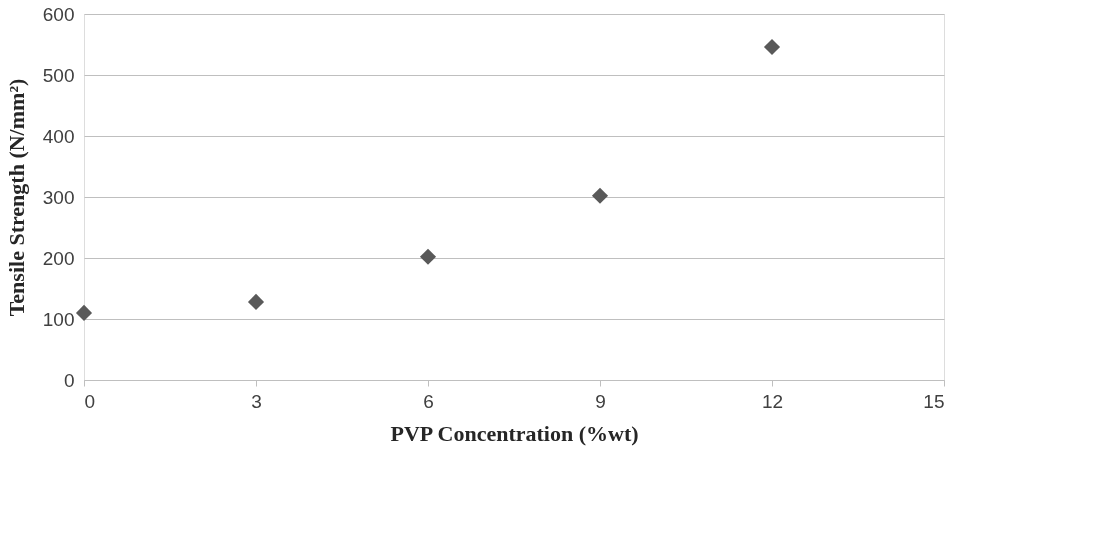 This screenshot has height=555, width=1095. What do you see at coordinates (69, 380) in the screenshot?
I see `y-tick-label: 0` at bounding box center [69, 380].